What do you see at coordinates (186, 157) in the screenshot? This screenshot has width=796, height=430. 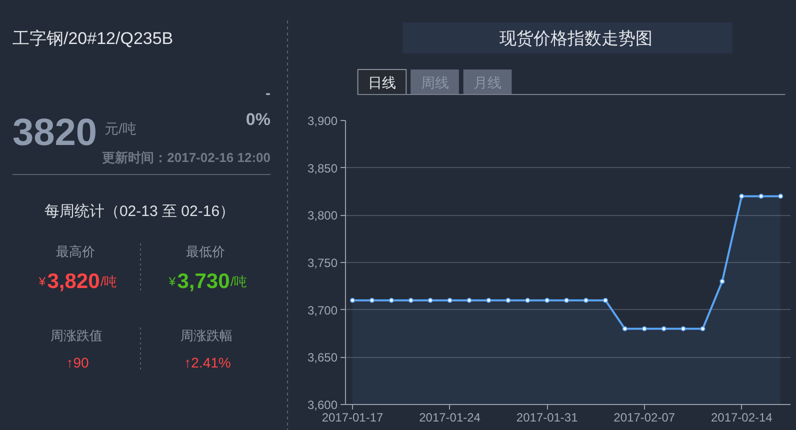 I see `text: 更新时间：2017-02-16 12:00` at bounding box center [186, 157].